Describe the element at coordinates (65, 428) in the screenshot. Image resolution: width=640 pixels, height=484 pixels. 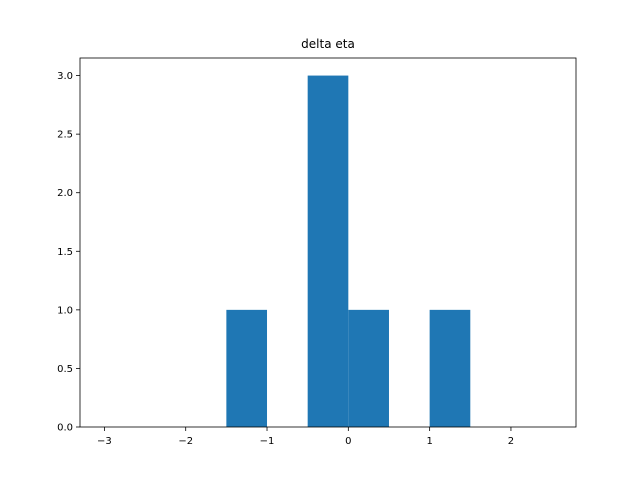
I see `y-tick-label-0: 0.0` at that location.